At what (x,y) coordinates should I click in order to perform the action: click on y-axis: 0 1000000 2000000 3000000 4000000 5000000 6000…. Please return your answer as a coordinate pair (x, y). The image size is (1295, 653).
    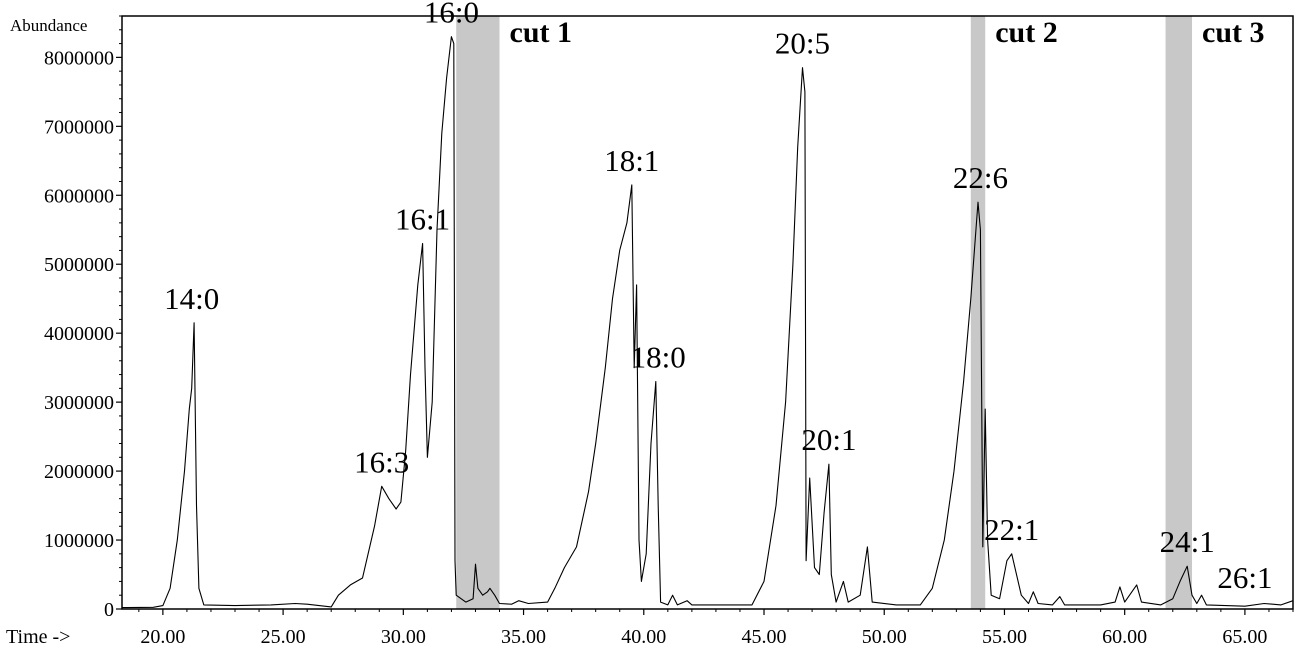
    Looking at the image, I should click on (83, 318).